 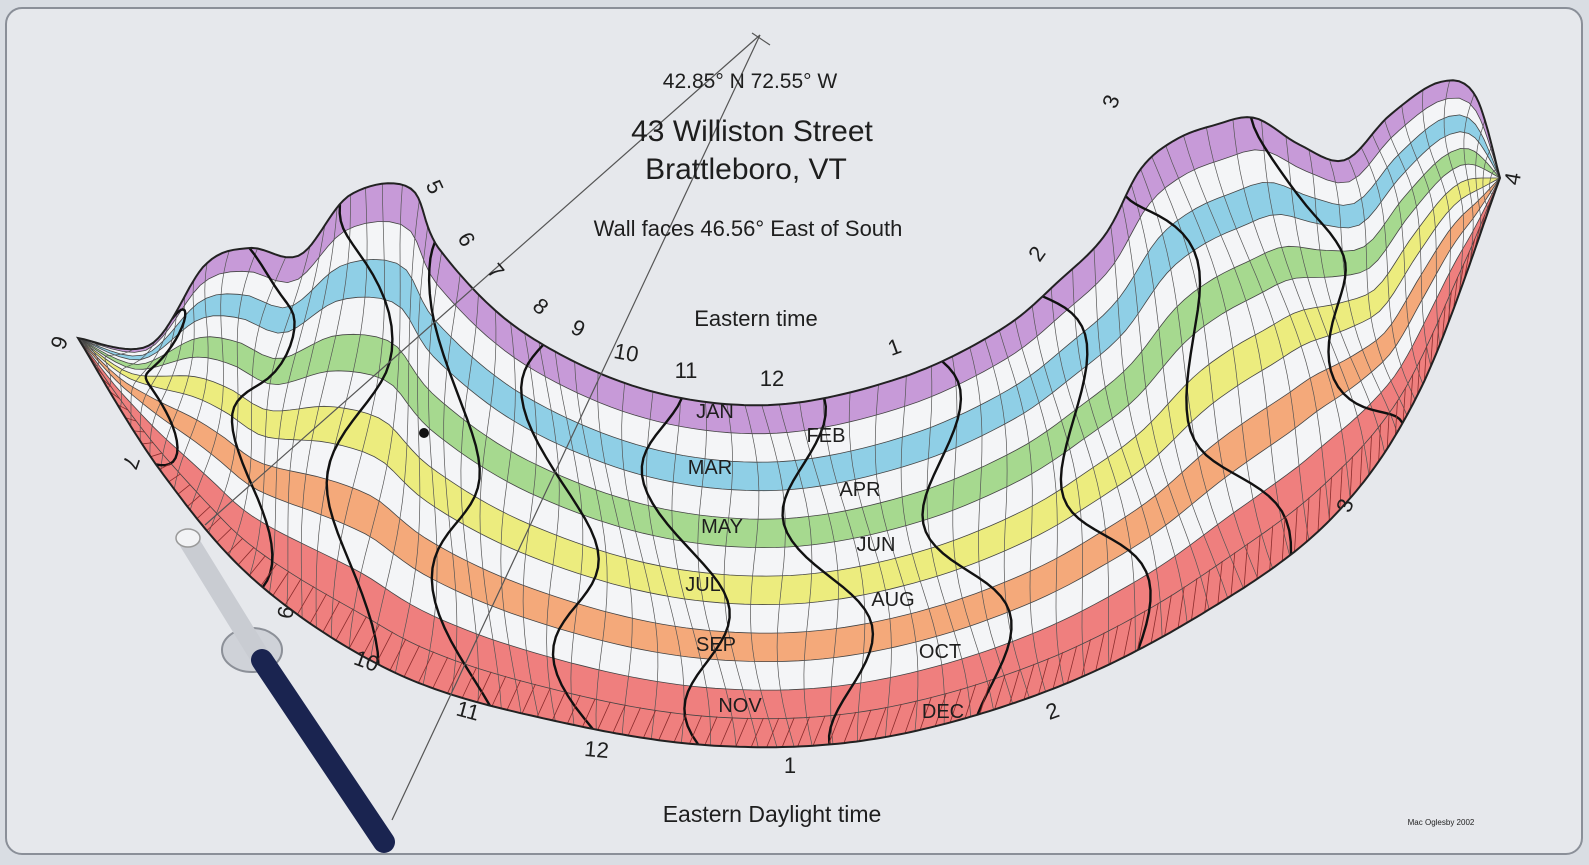 What do you see at coordinates (710, 468) in the screenshot?
I see `month-label-mar: MAR` at bounding box center [710, 468].